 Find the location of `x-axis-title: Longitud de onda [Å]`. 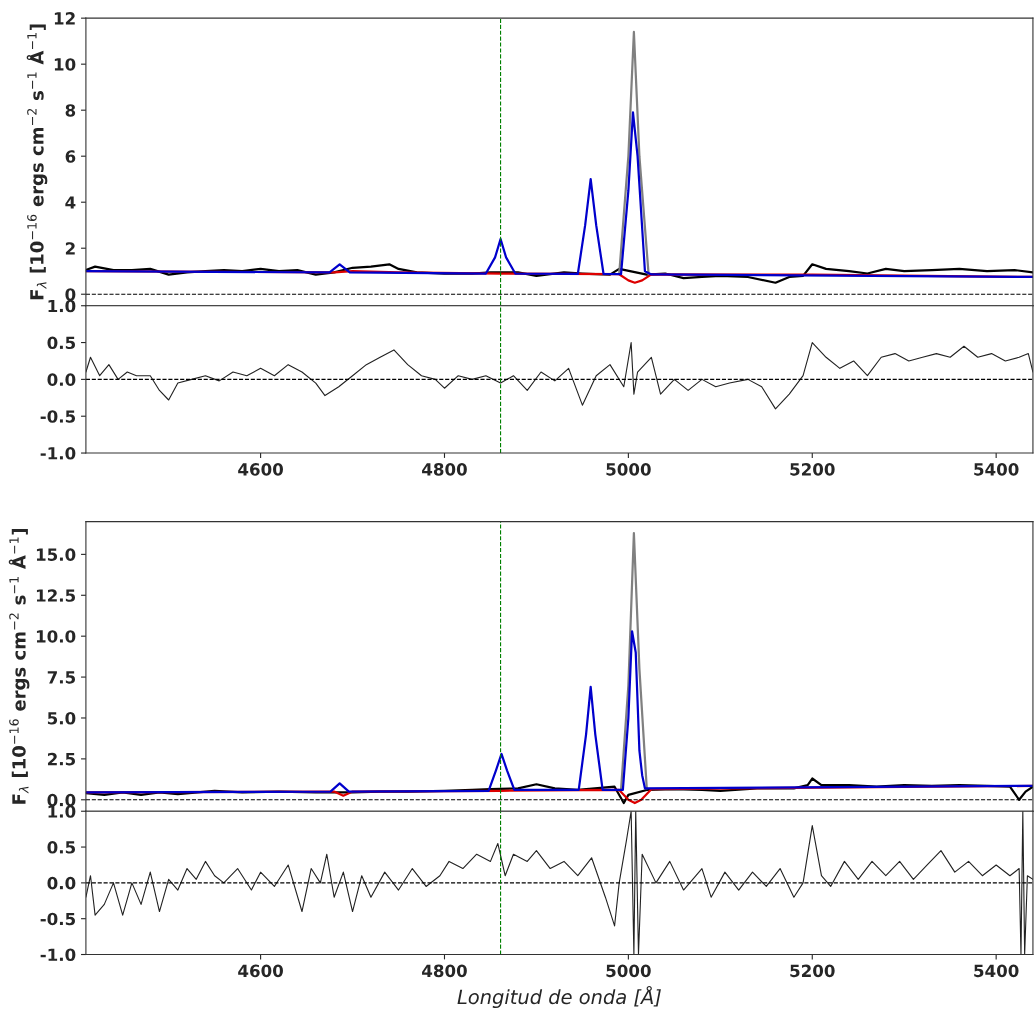

x-axis-title: Longitud de onda [Å] is located at coordinates (559, 997).